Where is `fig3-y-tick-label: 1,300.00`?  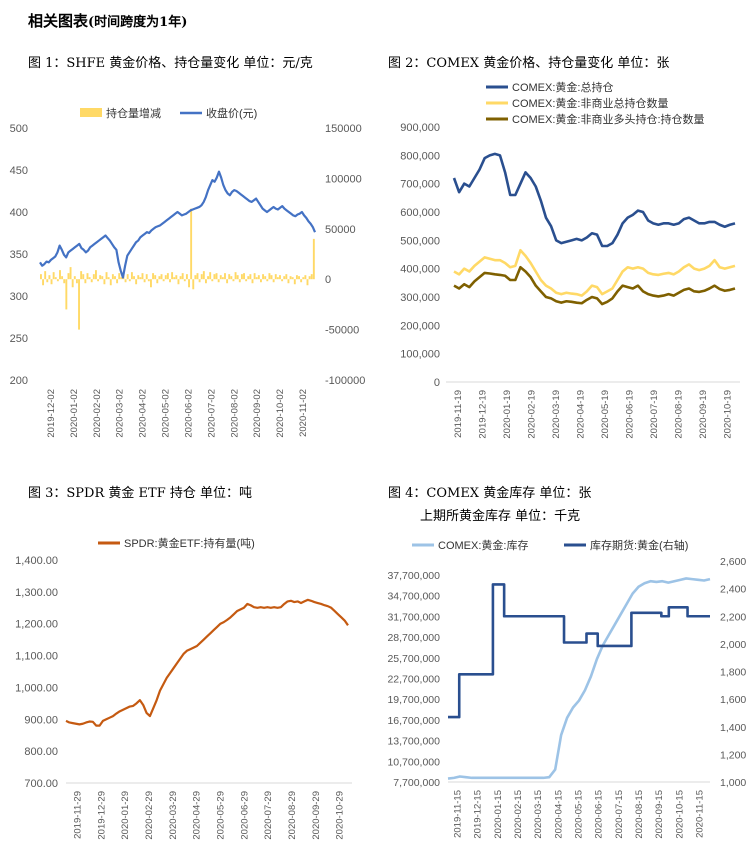 fig3-y-tick-label: 1,300.00 is located at coordinates (36, 593).